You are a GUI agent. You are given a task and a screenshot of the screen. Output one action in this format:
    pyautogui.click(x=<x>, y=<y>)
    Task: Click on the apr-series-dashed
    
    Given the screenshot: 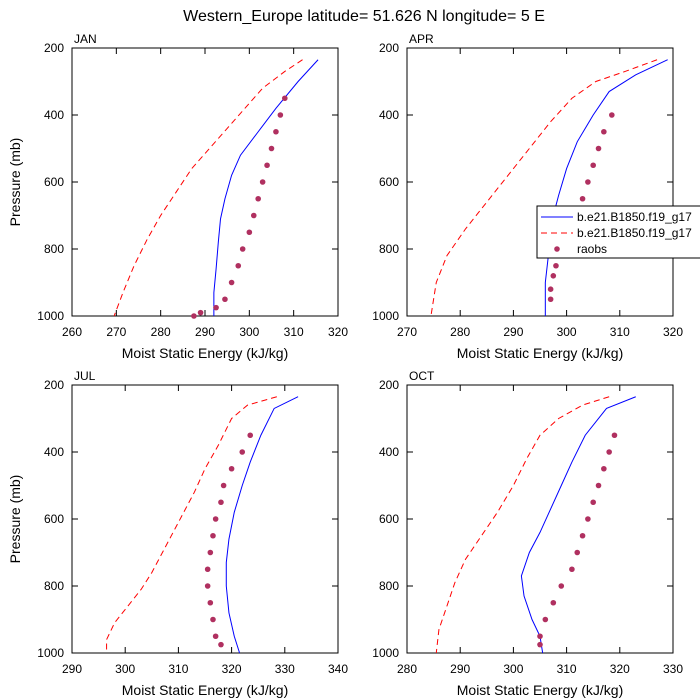 What is the action you would take?
    pyautogui.click(x=544, y=188)
    